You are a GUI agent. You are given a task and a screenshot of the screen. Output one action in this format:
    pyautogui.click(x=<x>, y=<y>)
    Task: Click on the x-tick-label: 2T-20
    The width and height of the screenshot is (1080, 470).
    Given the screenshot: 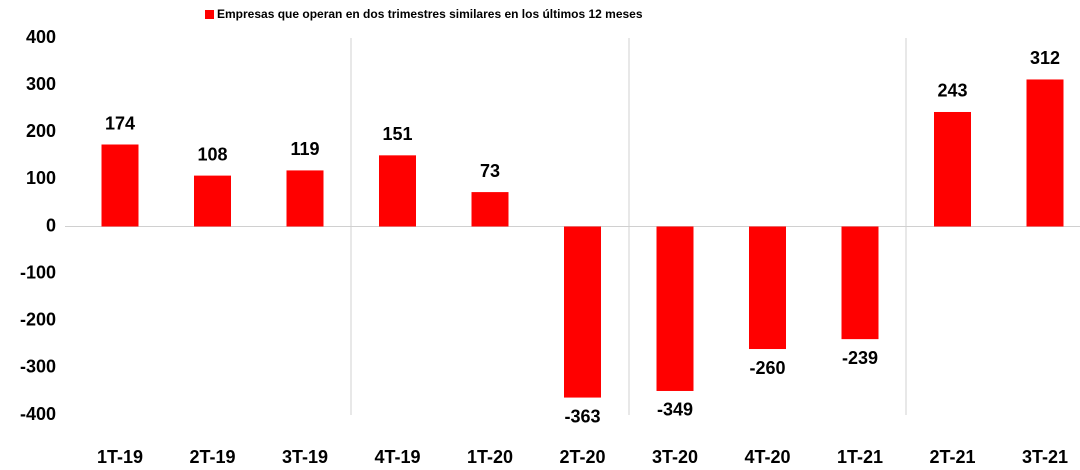 What is the action you would take?
    pyautogui.click(x=582, y=457)
    